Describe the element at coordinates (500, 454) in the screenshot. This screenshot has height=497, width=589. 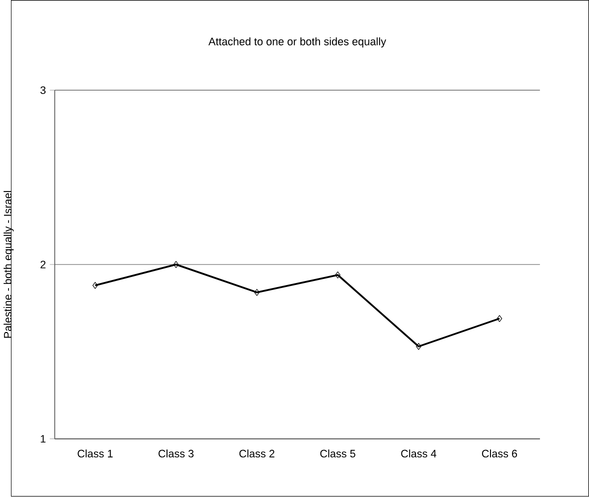
I see `x-tick-label: Class 6` at that location.